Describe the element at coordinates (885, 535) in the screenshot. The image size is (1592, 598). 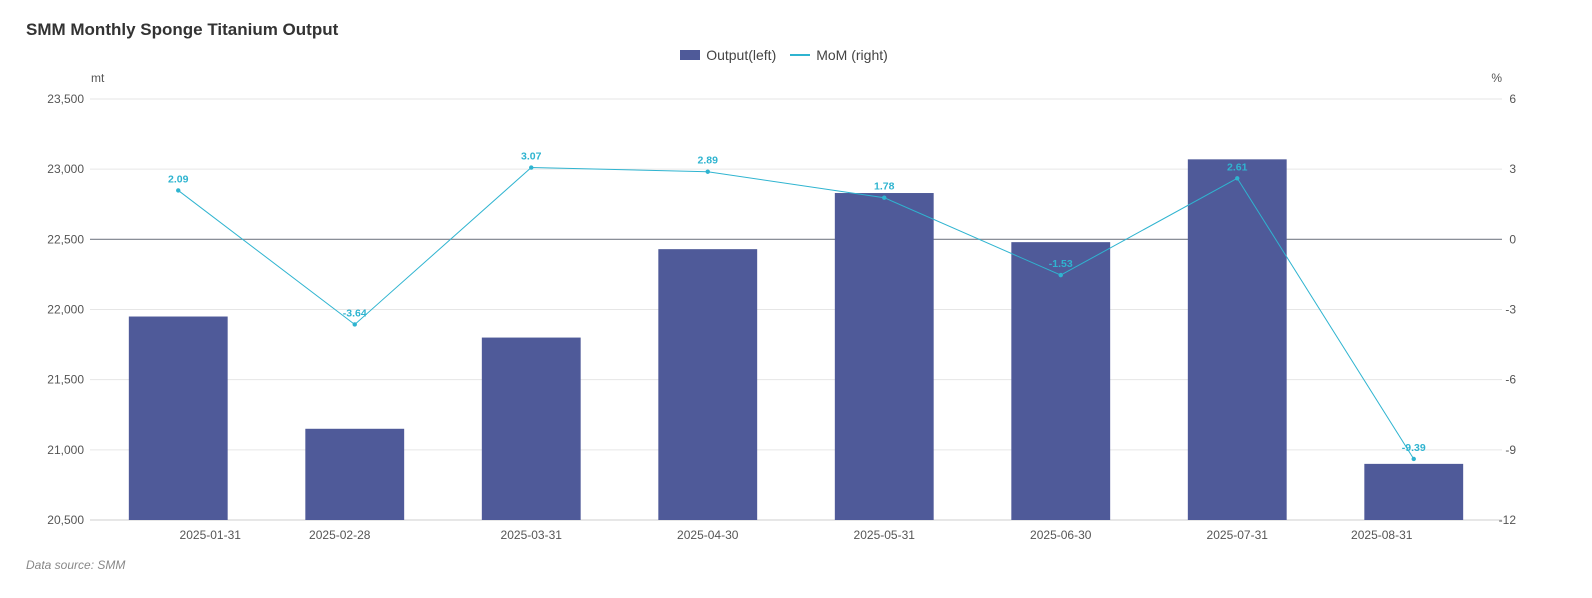
I see `x-tick-label: 2025-05-31` at that location.